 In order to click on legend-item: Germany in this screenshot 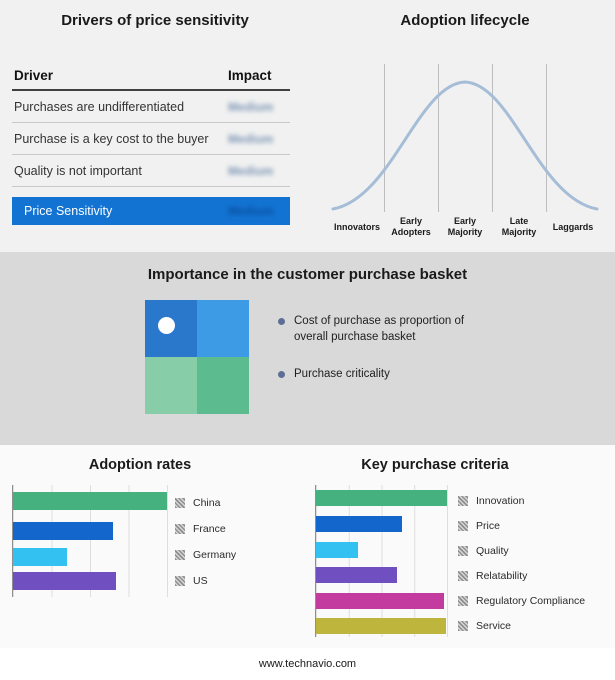, I will do `click(205, 555)`.